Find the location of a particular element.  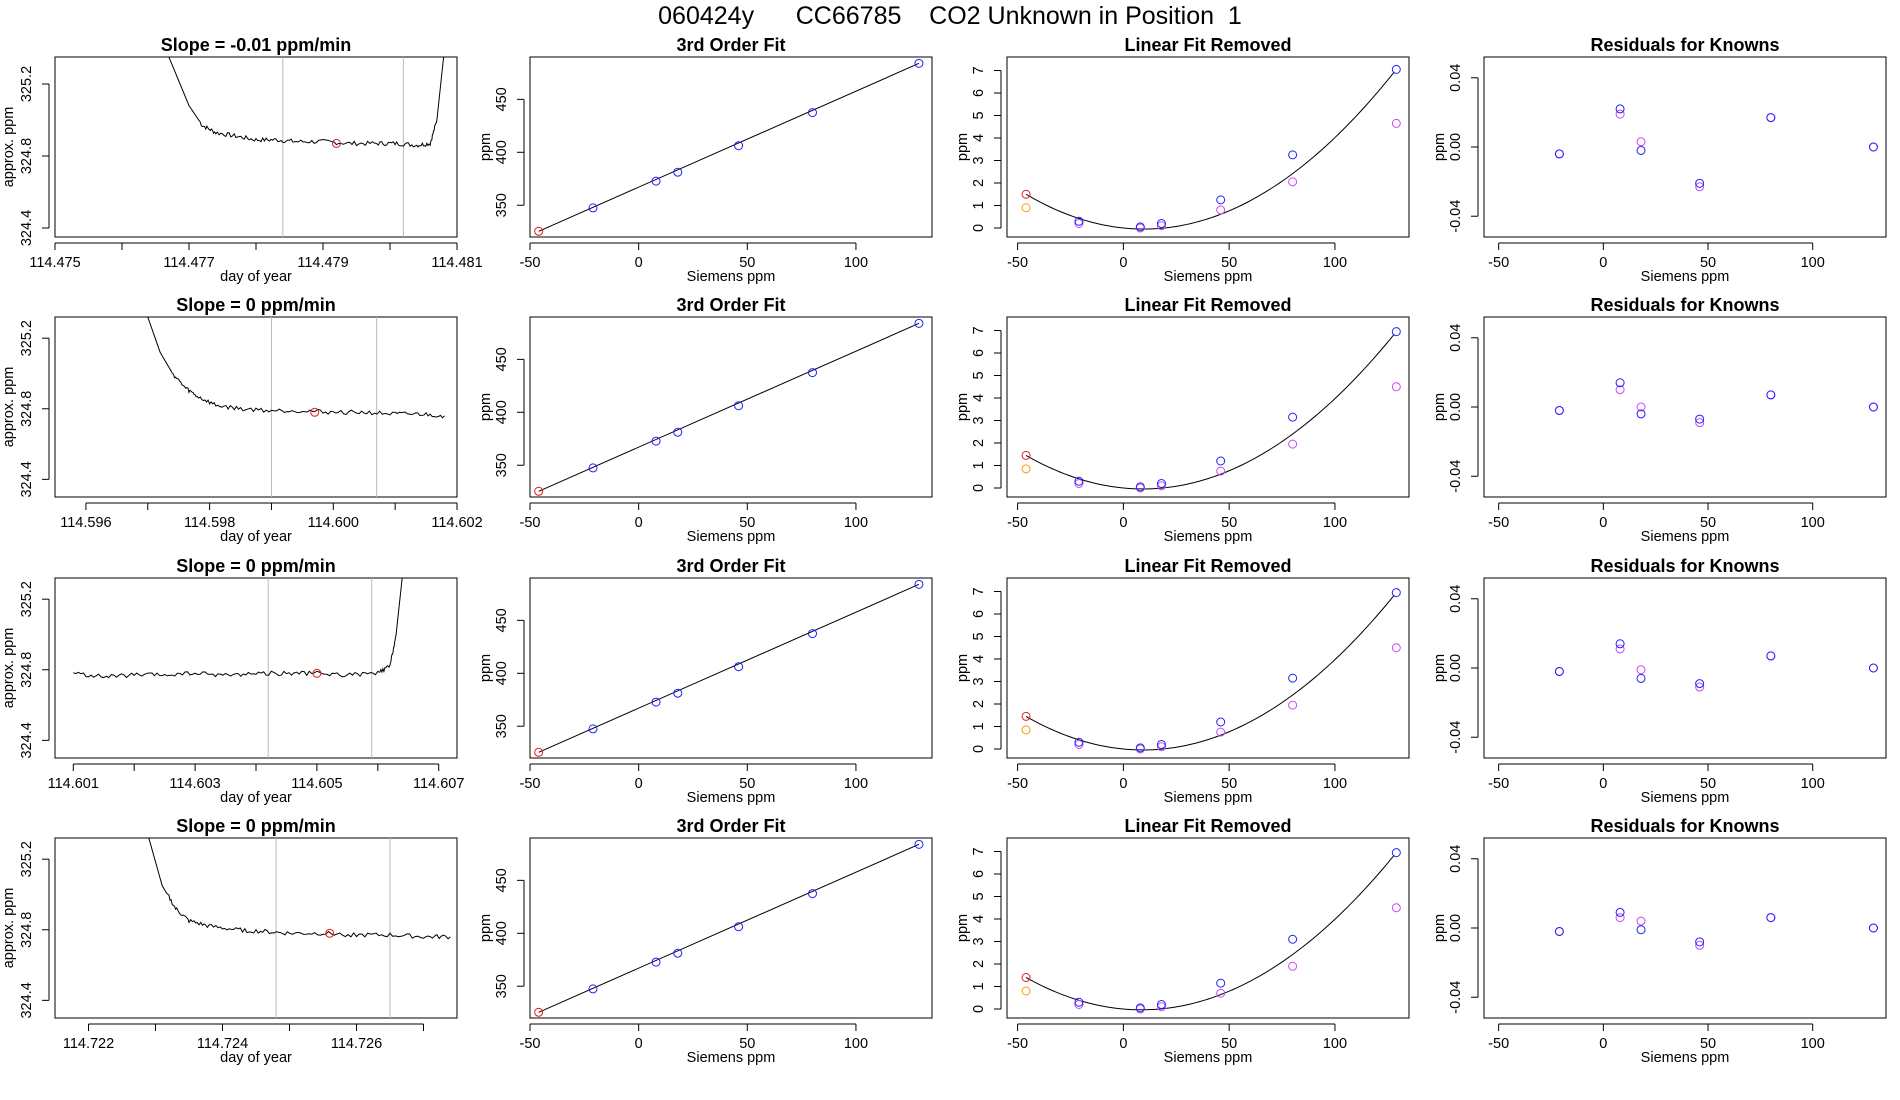

panel-title: Slope = 0 ppm/min is located at coordinates (256, 305).